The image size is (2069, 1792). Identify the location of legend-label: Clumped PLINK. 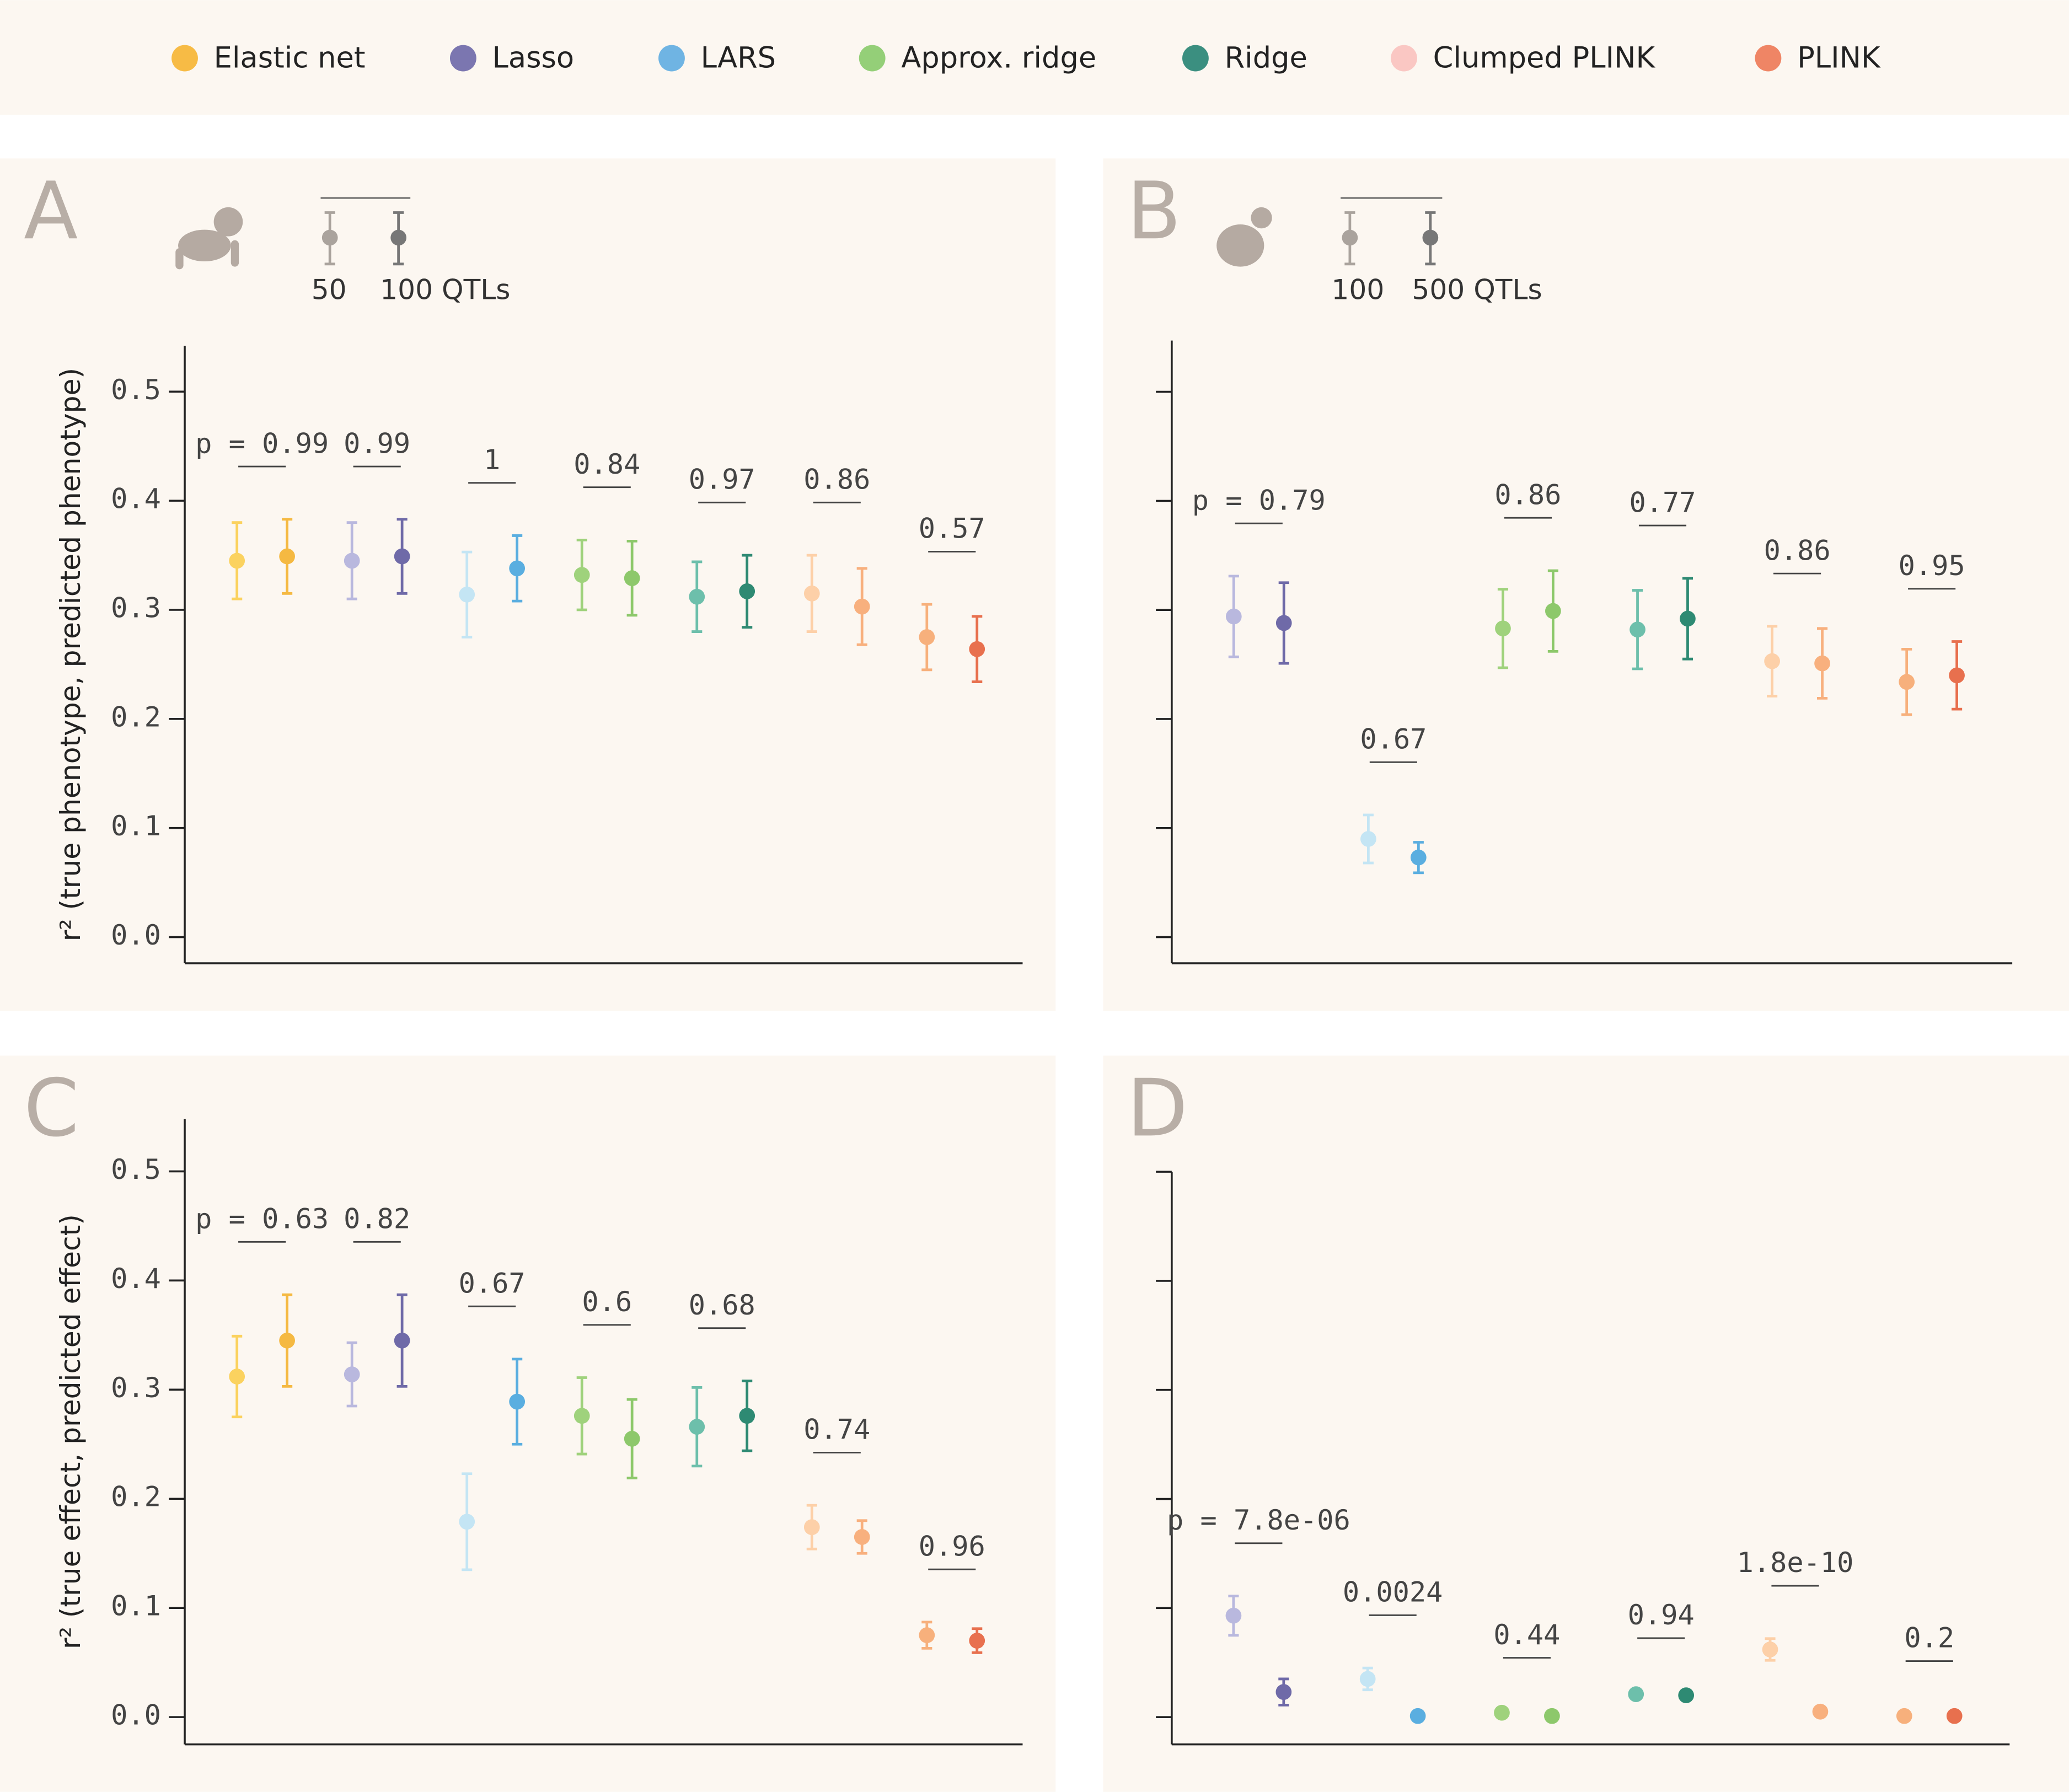
(1544, 58).